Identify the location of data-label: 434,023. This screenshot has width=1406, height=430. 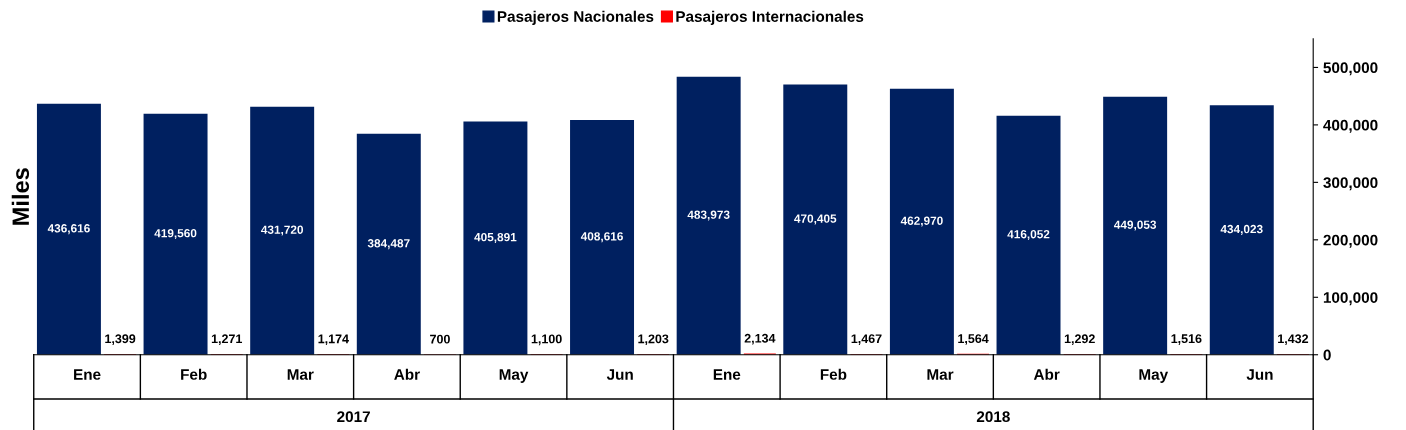
(1241, 229).